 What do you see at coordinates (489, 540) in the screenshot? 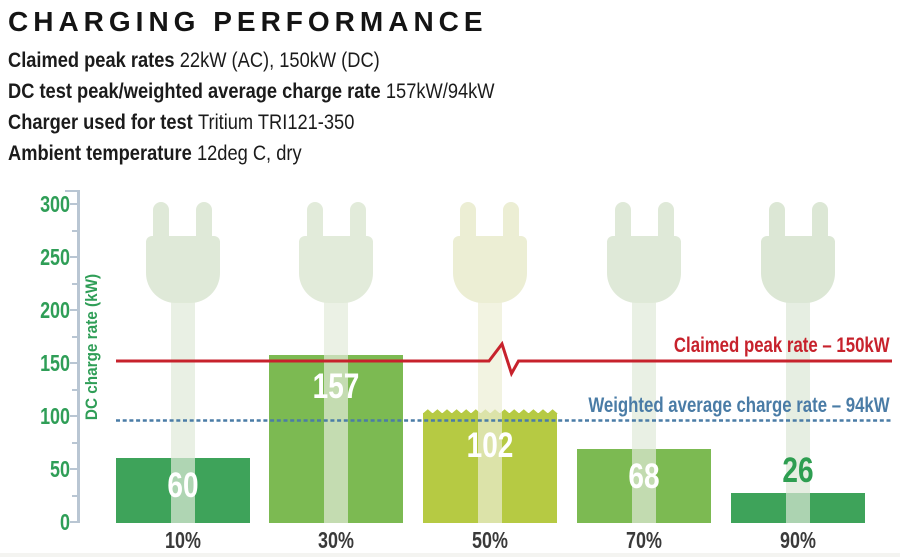
I see `x-axis-label: 50%` at bounding box center [489, 540].